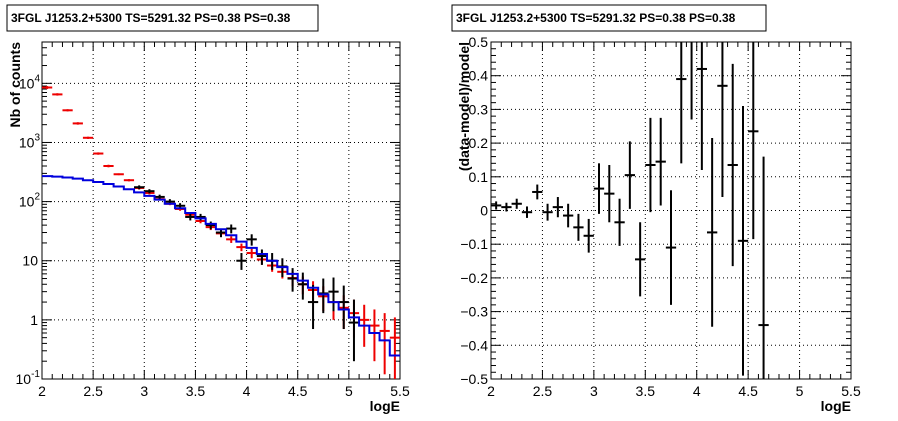  Describe the element at coordinates (30, 141) in the screenshot. I see `y-tick-label: 10³` at that location.